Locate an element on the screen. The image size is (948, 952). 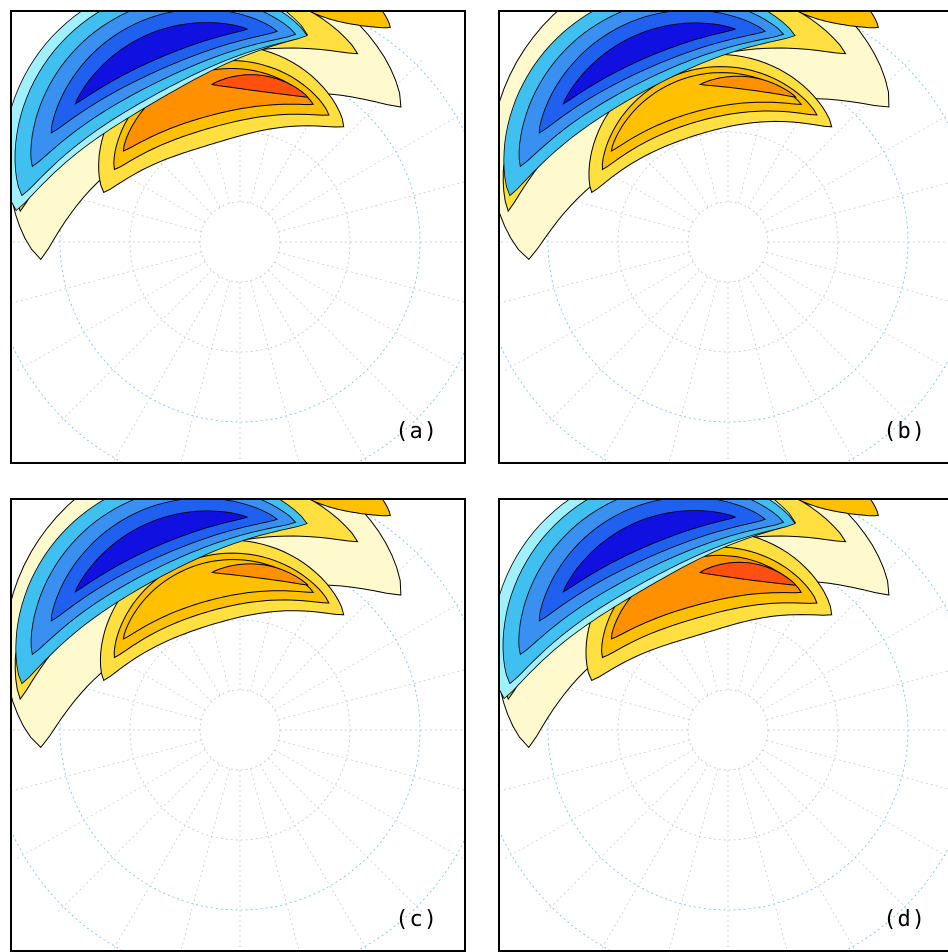
panel-label-a: (a) is located at coordinates (416, 431).